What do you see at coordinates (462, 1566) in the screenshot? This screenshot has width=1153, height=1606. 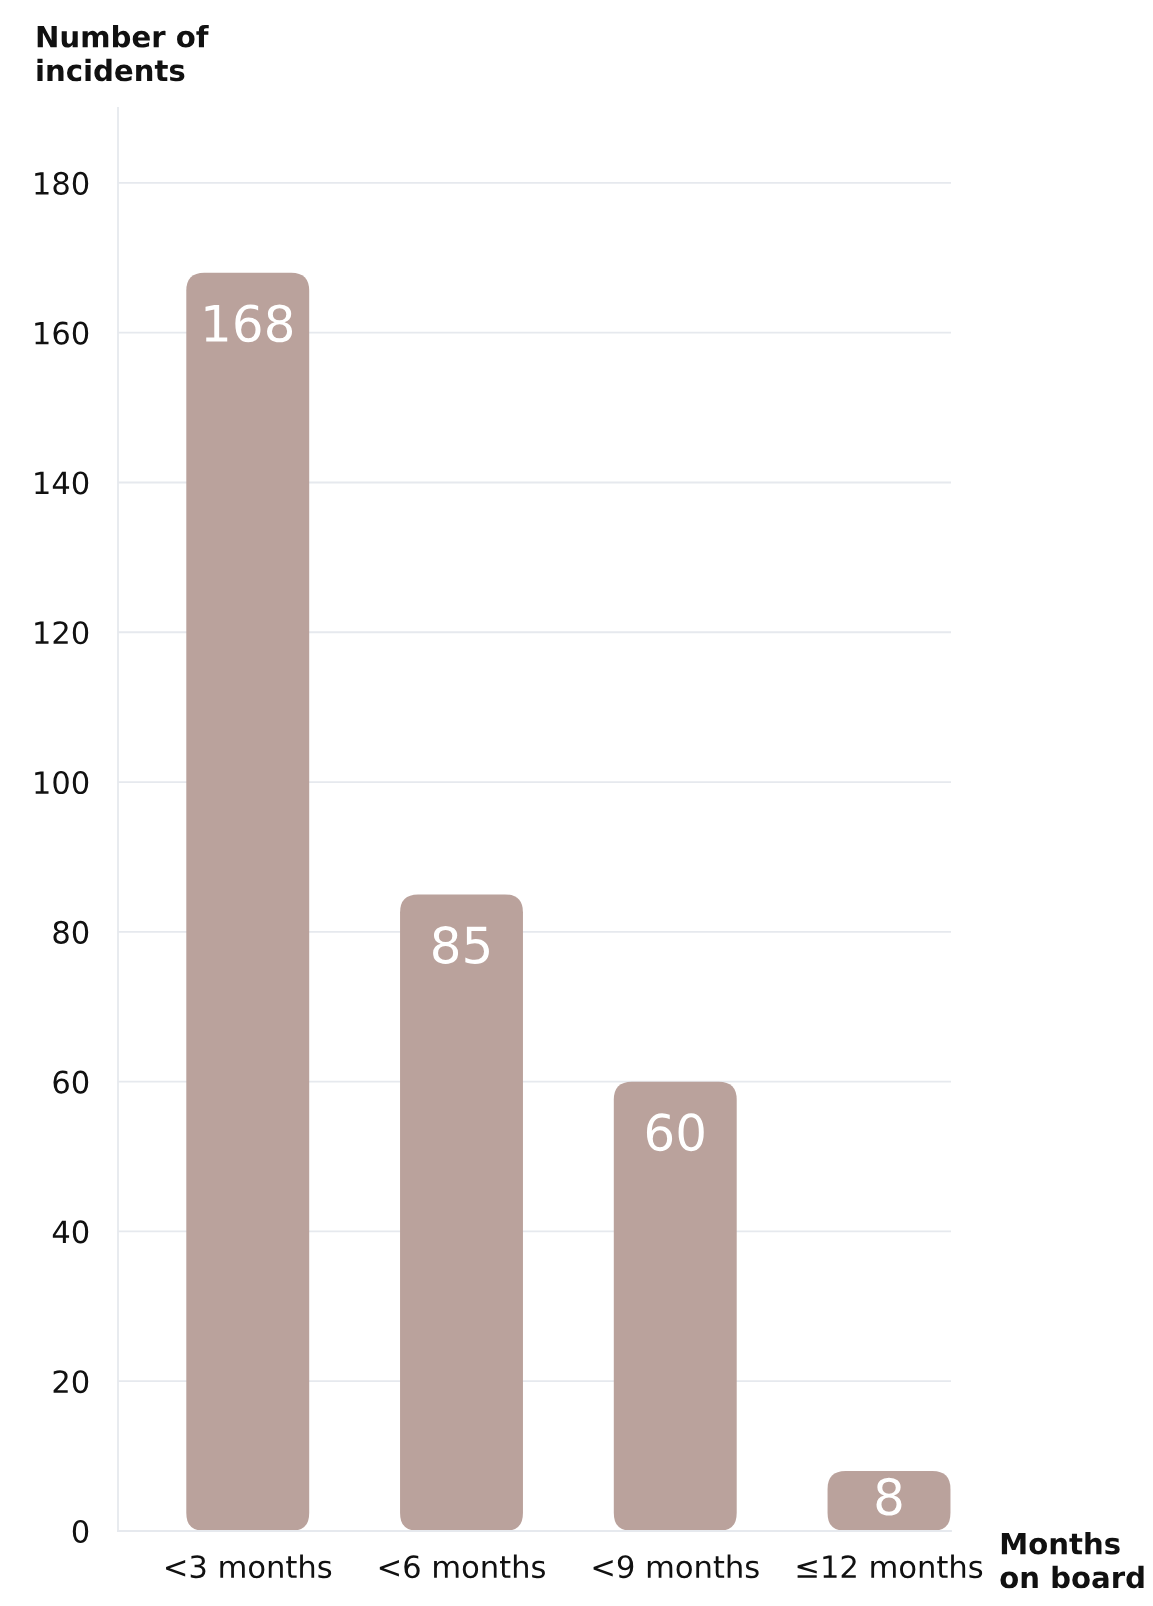 I see `x-tick-label: <6 months` at bounding box center [462, 1566].